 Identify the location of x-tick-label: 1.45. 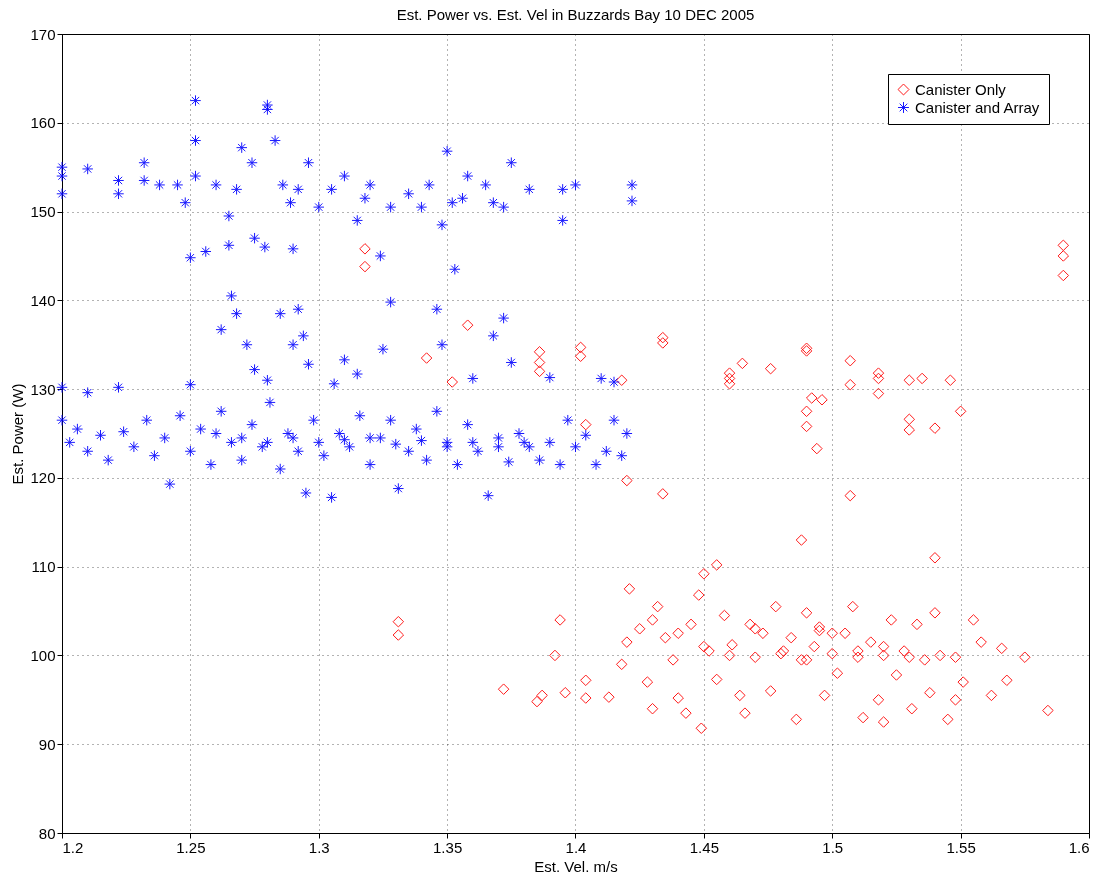
(704, 847).